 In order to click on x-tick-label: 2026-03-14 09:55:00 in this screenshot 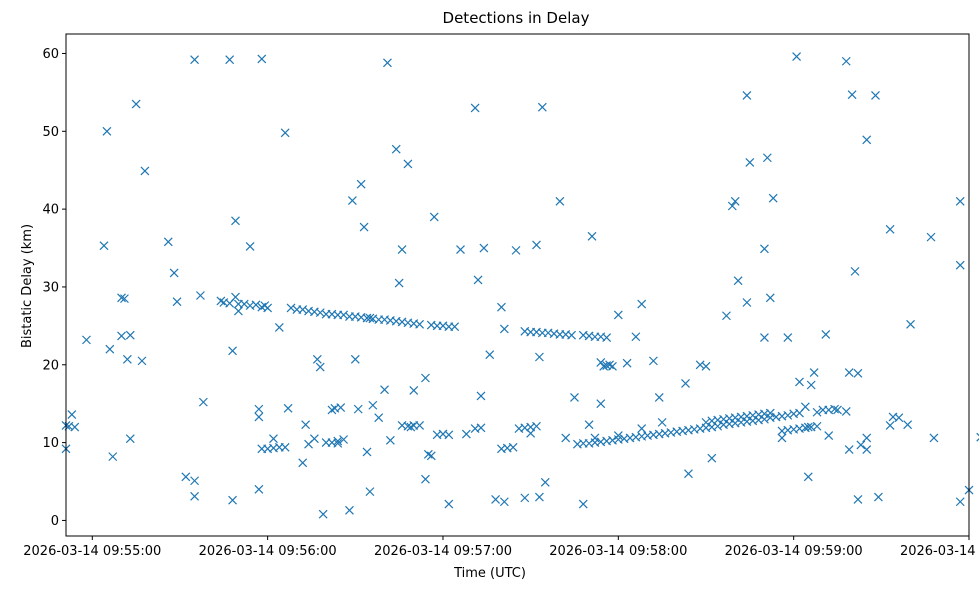, I will do `click(92, 551)`.